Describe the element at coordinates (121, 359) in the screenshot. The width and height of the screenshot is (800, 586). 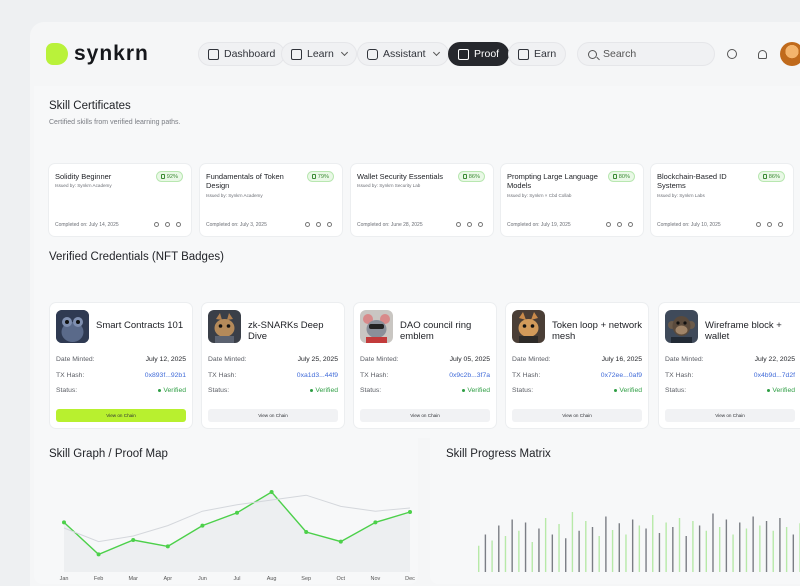
I see `minted-row: Date Minted: July 12, 2025` at that location.